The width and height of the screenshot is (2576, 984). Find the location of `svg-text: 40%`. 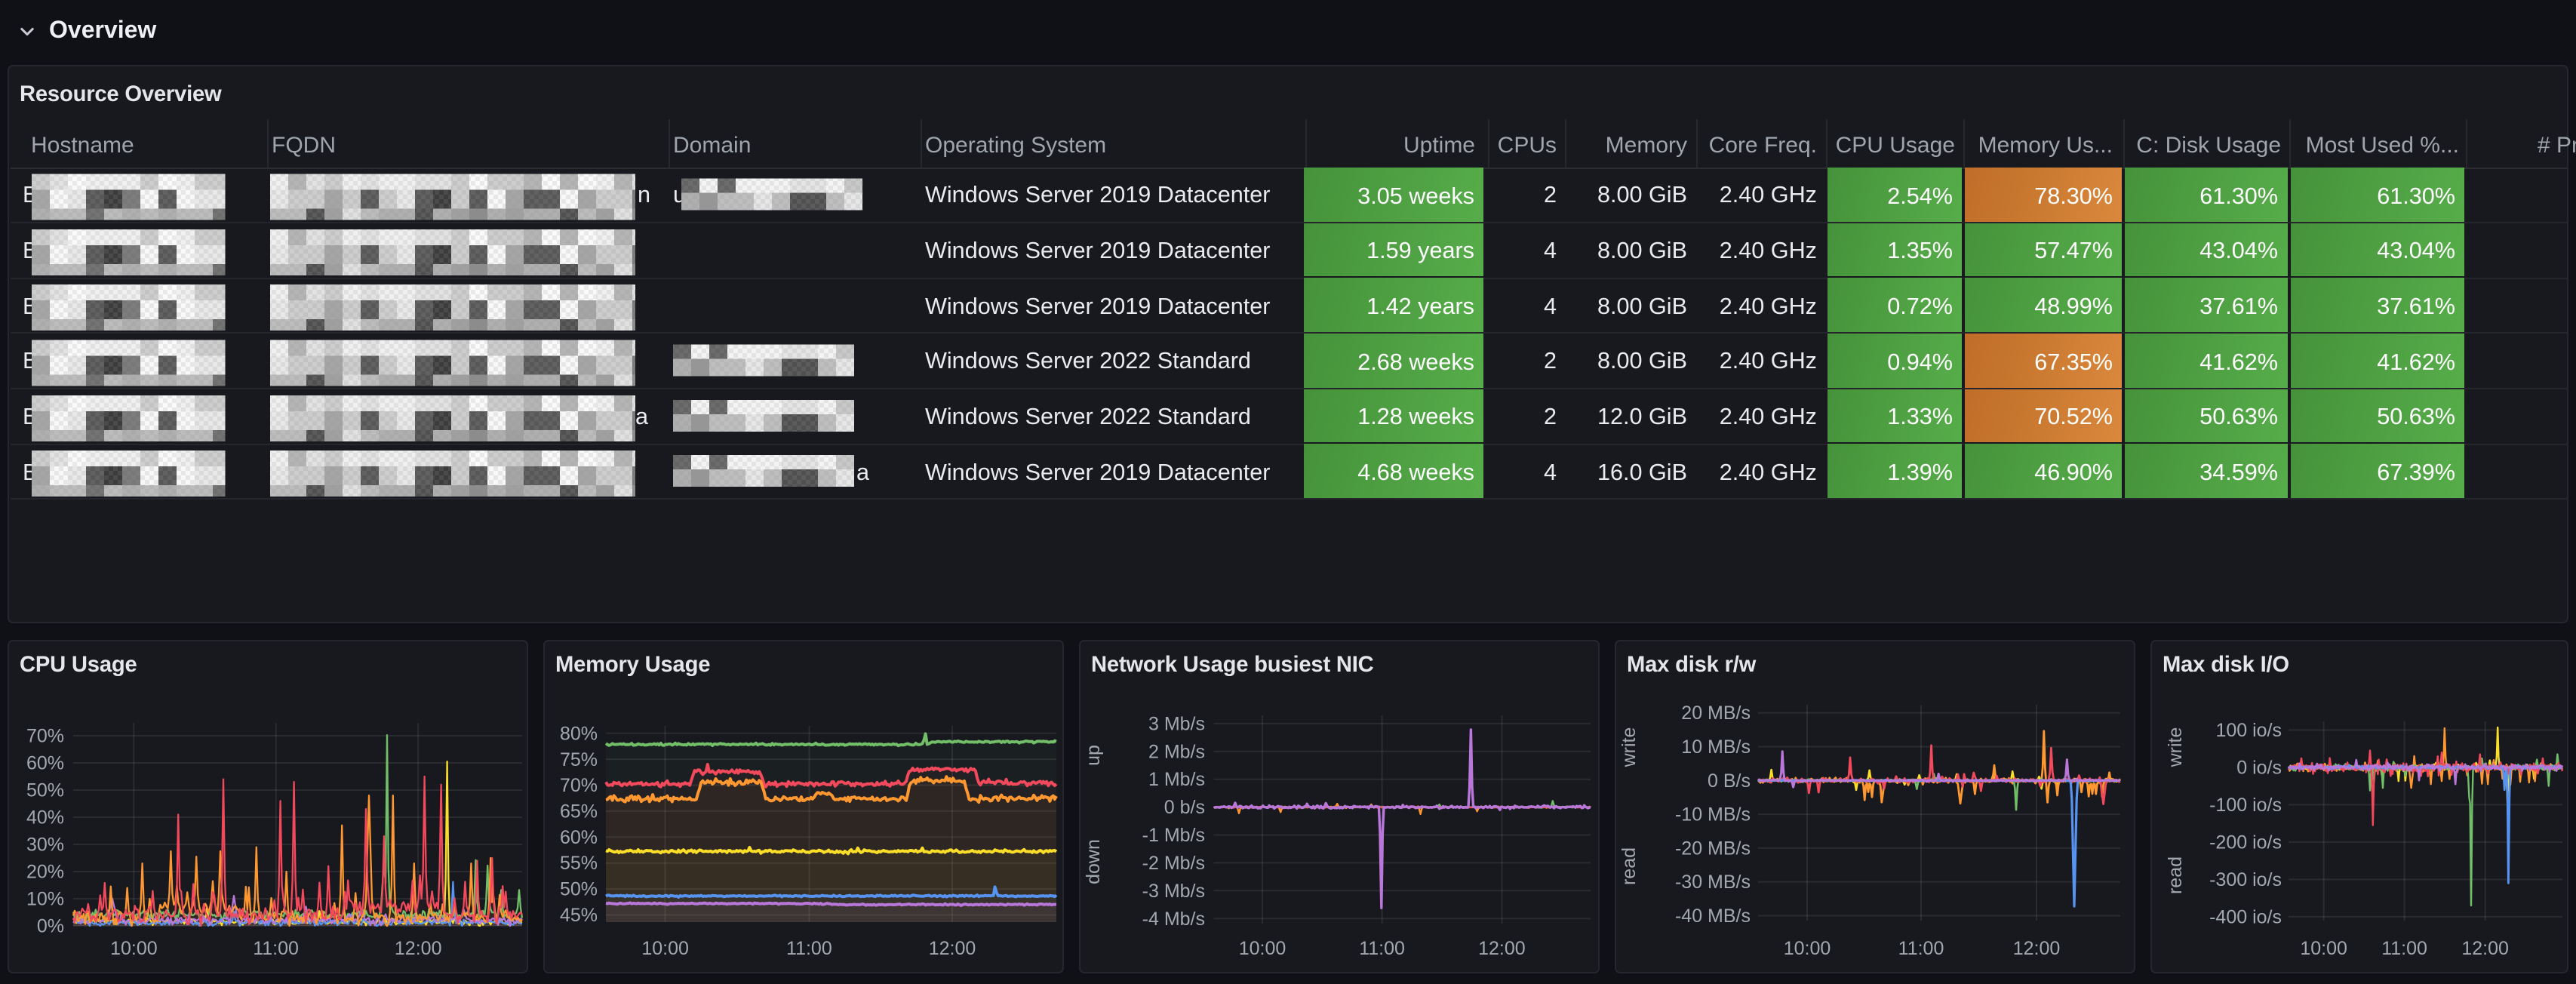

svg-text: 40% is located at coordinates (45, 818).